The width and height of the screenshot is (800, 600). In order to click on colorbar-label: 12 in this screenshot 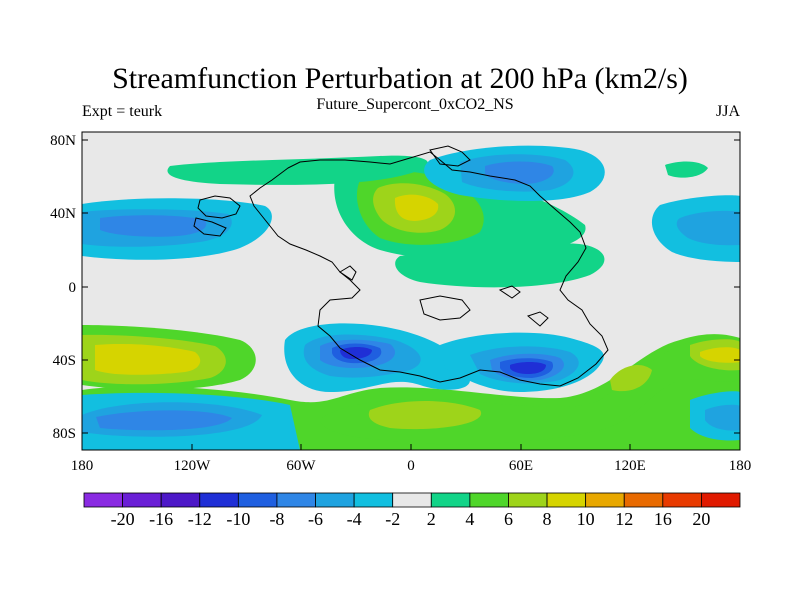, I will do `click(624, 519)`.